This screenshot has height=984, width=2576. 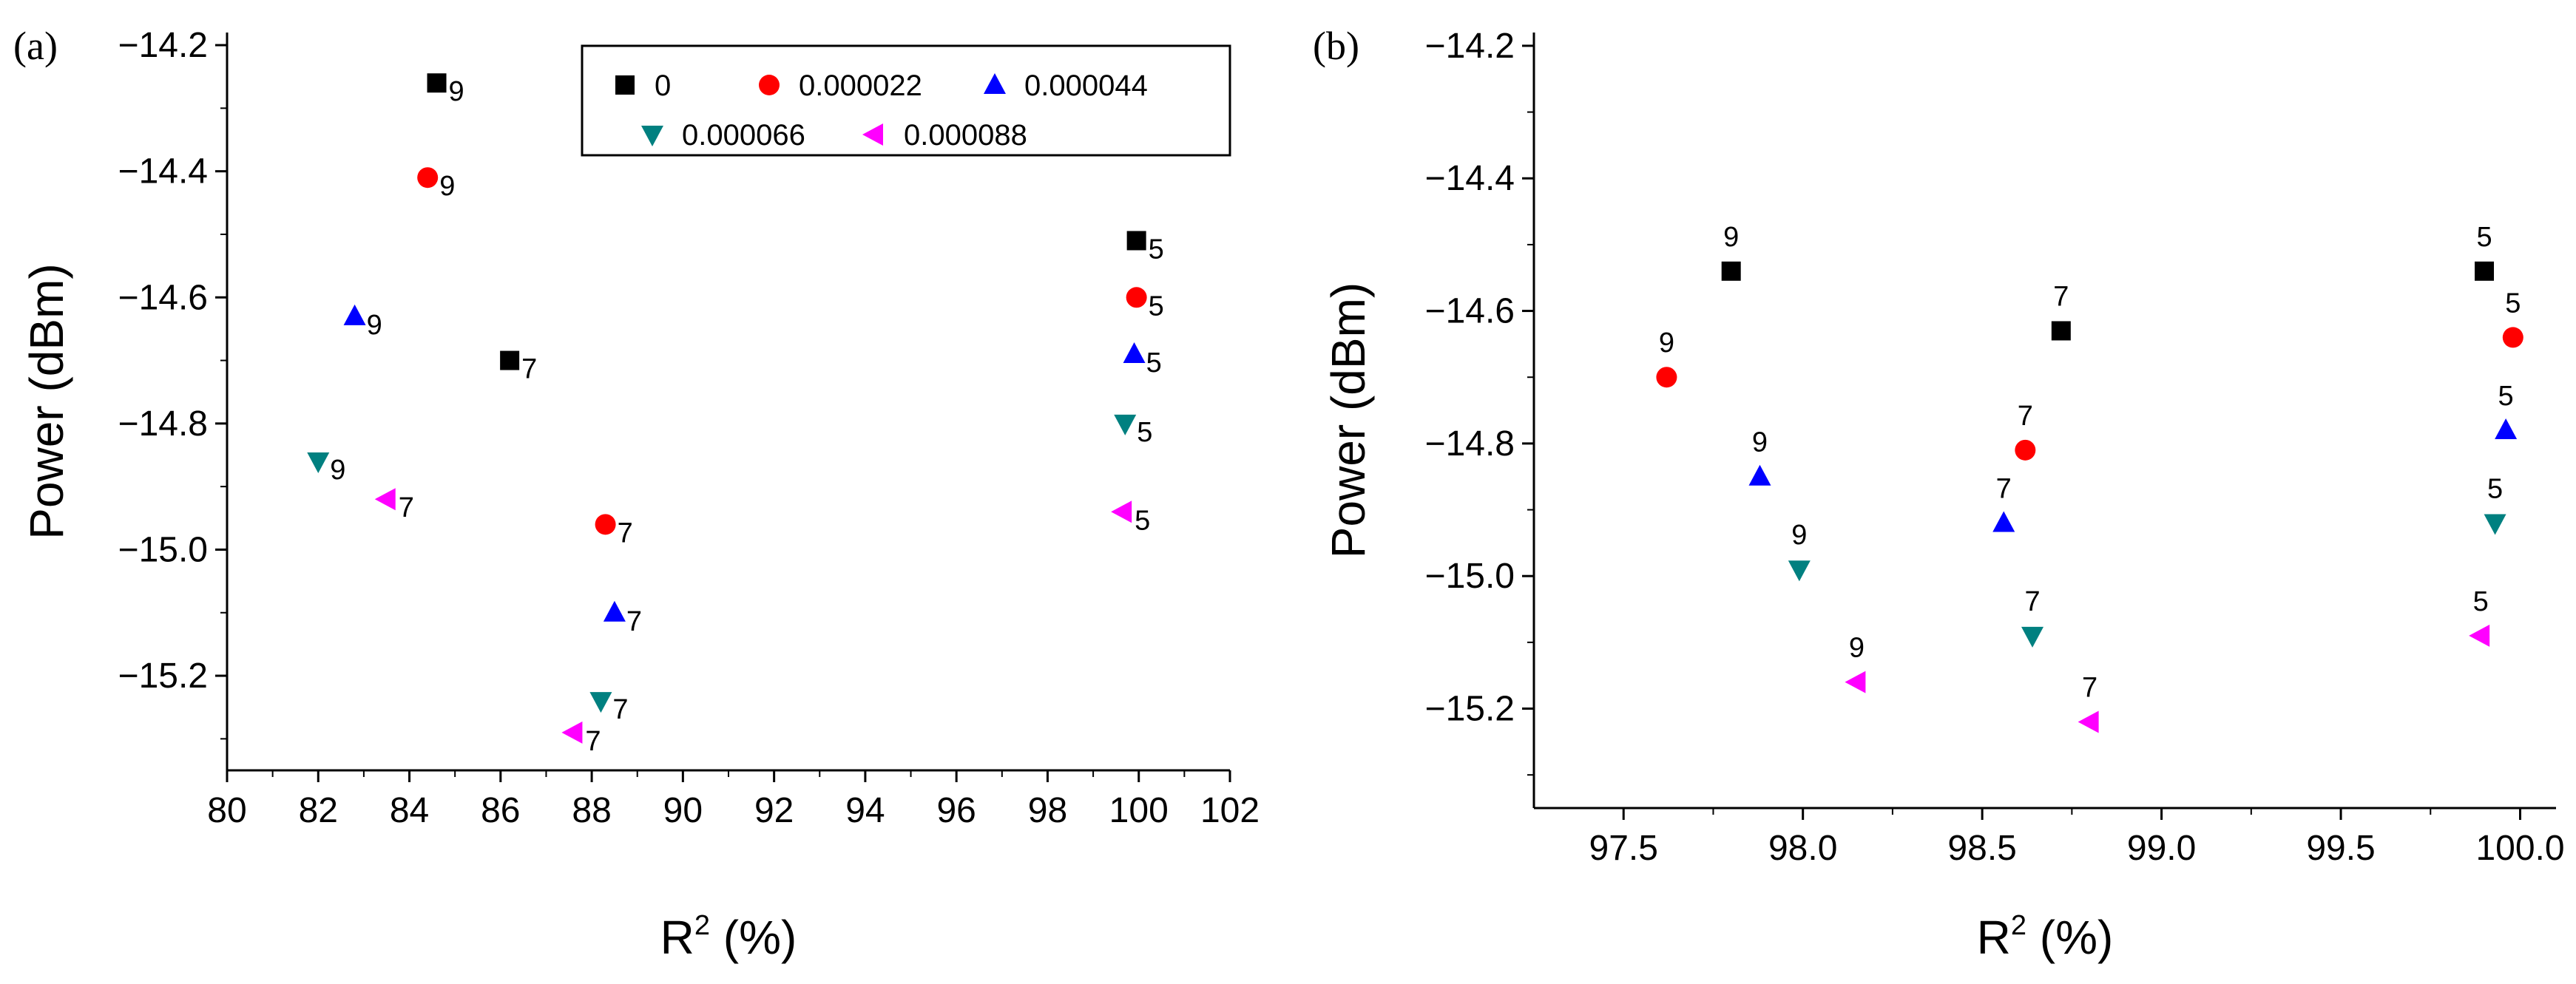 What do you see at coordinates (1336, 46) in the screenshot?
I see `panel-label: (b)` at bounding box center [1336, 46].